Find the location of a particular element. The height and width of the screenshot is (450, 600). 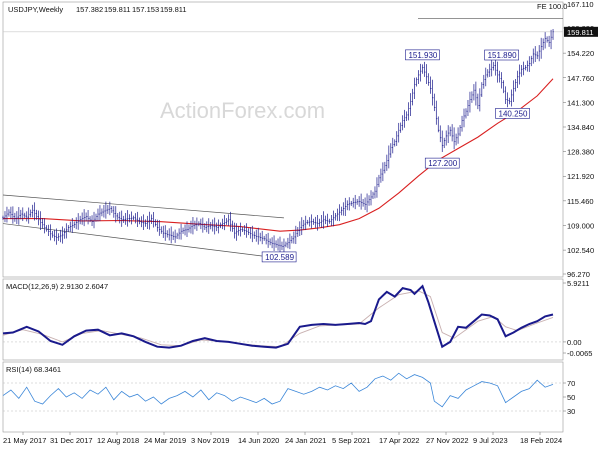

price-annotation-label: 151.930 is located at coordinates (422, 55).